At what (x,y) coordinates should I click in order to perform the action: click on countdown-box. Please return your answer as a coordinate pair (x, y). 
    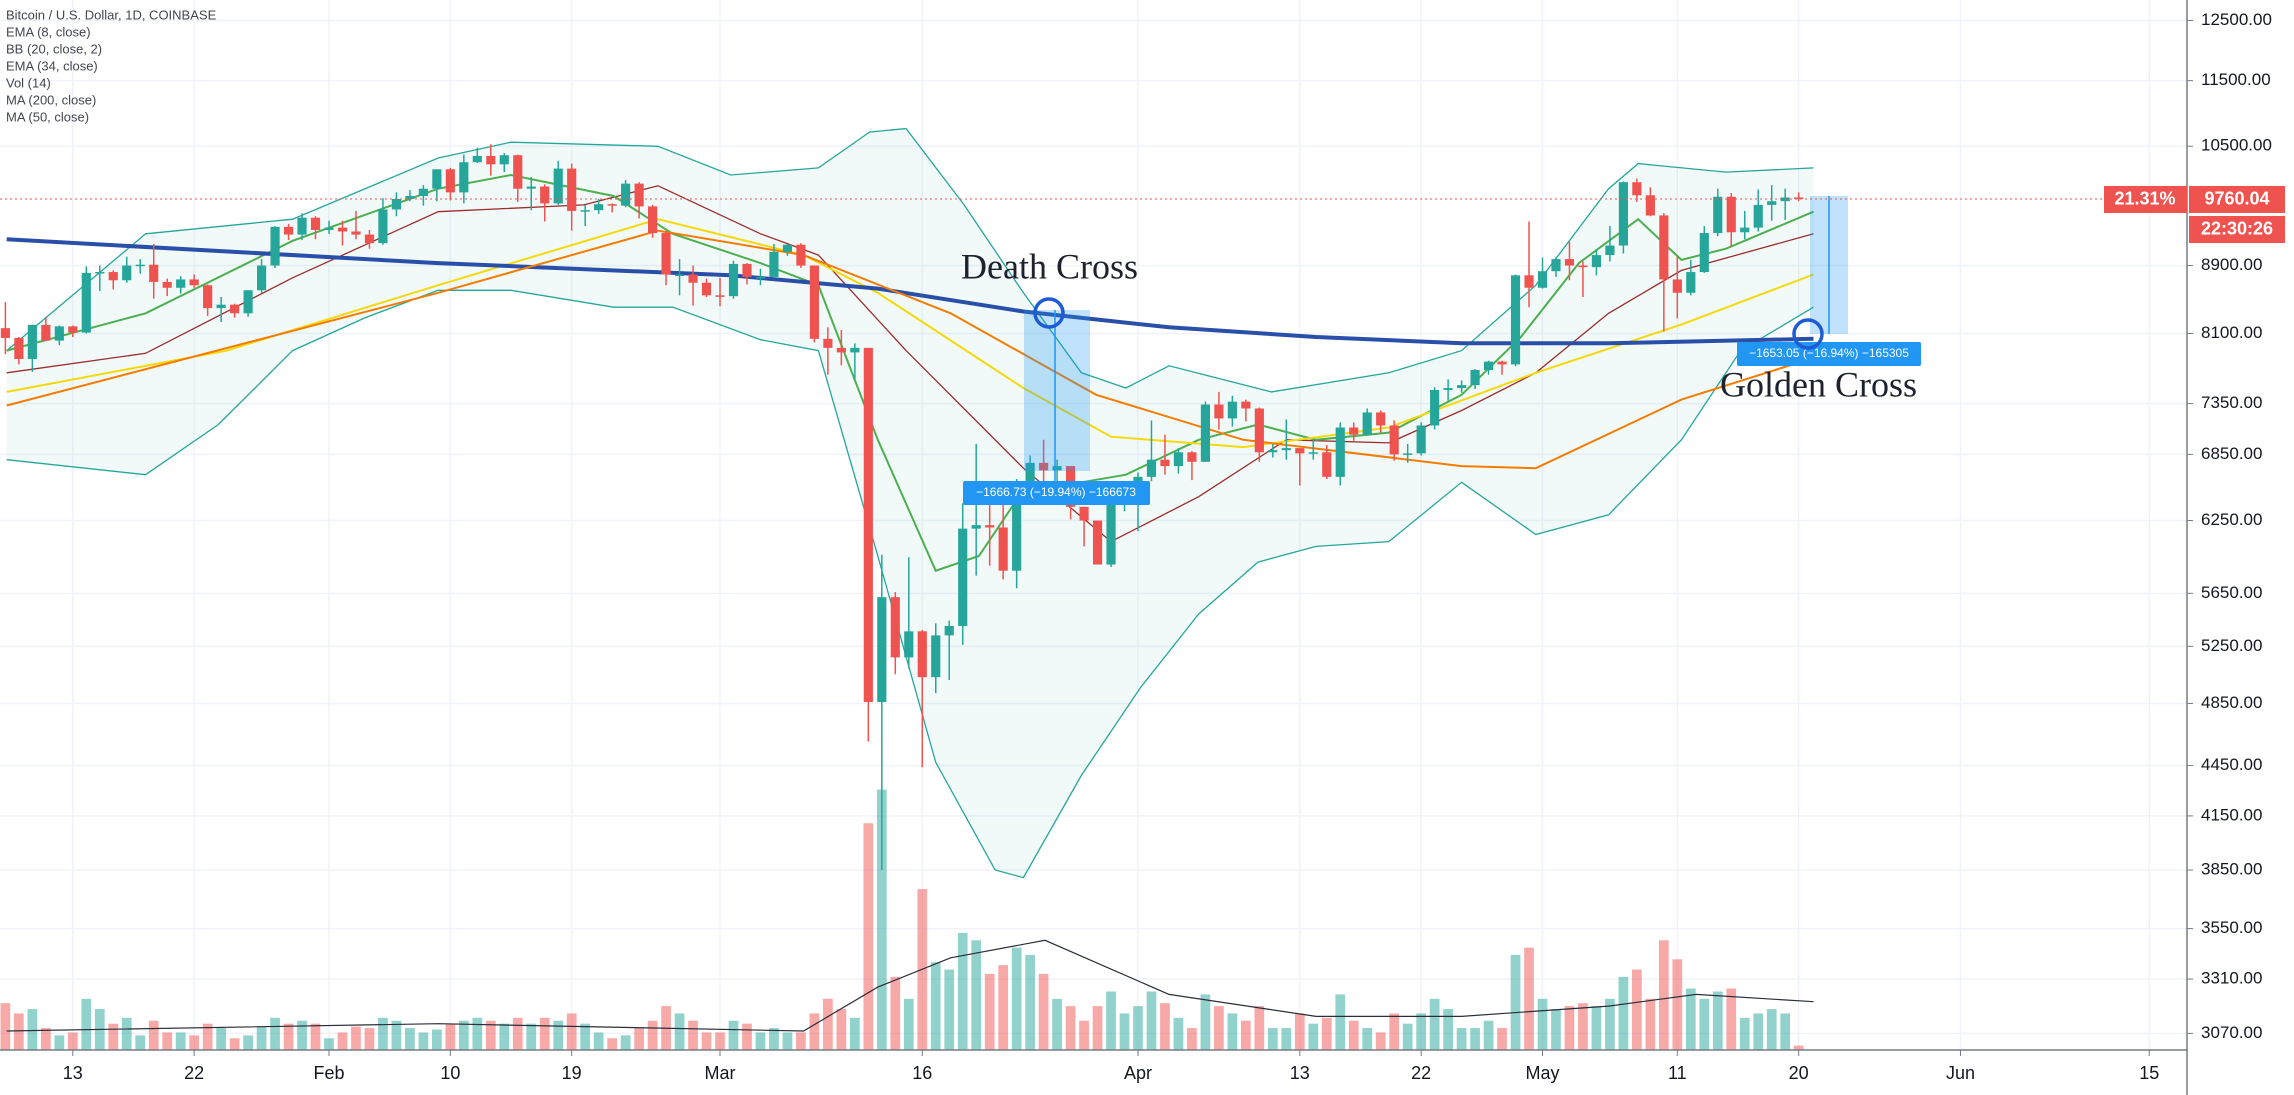
    Looking at the image, I should click on (2237, 229).